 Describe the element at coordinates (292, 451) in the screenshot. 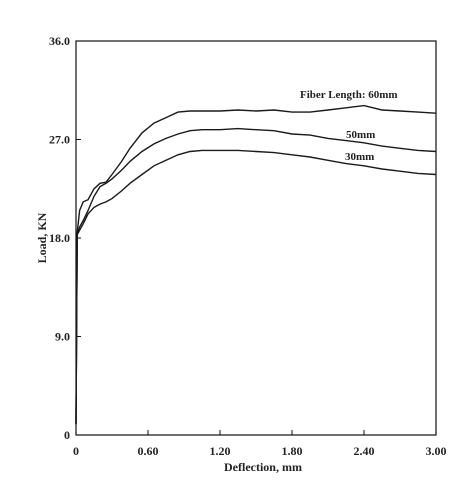

I see `x-tick-label: 1.80` at that location.